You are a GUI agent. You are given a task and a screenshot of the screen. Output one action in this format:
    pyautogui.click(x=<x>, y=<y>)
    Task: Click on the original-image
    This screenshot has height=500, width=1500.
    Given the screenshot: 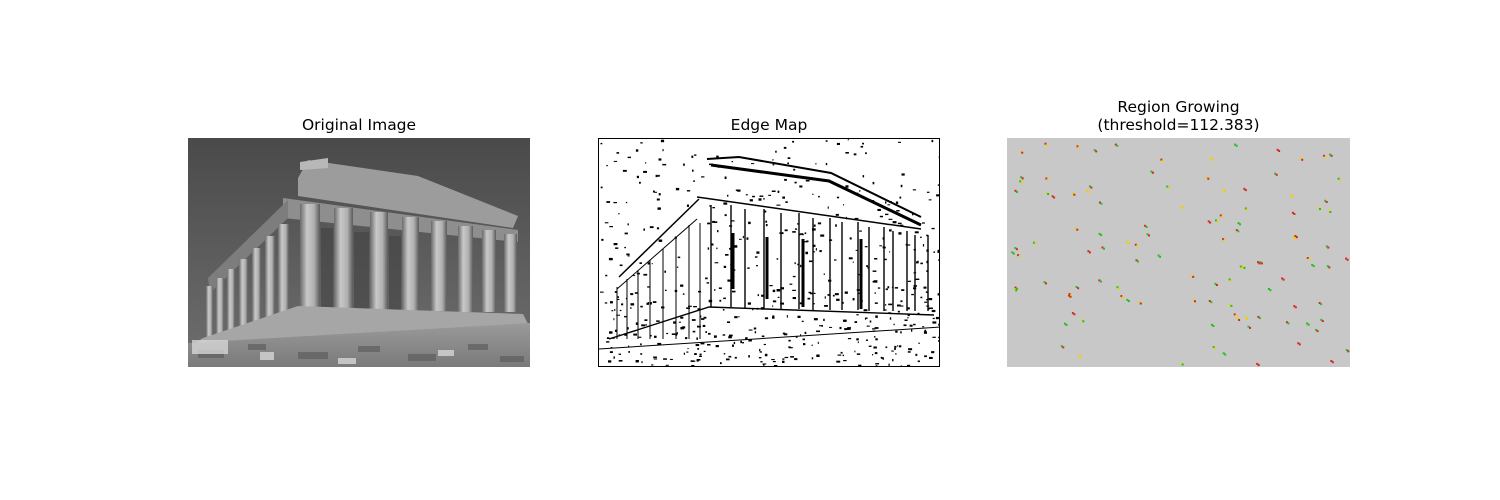 What is the action you would take?
    pyautogui.click(x=359, y=252)
    